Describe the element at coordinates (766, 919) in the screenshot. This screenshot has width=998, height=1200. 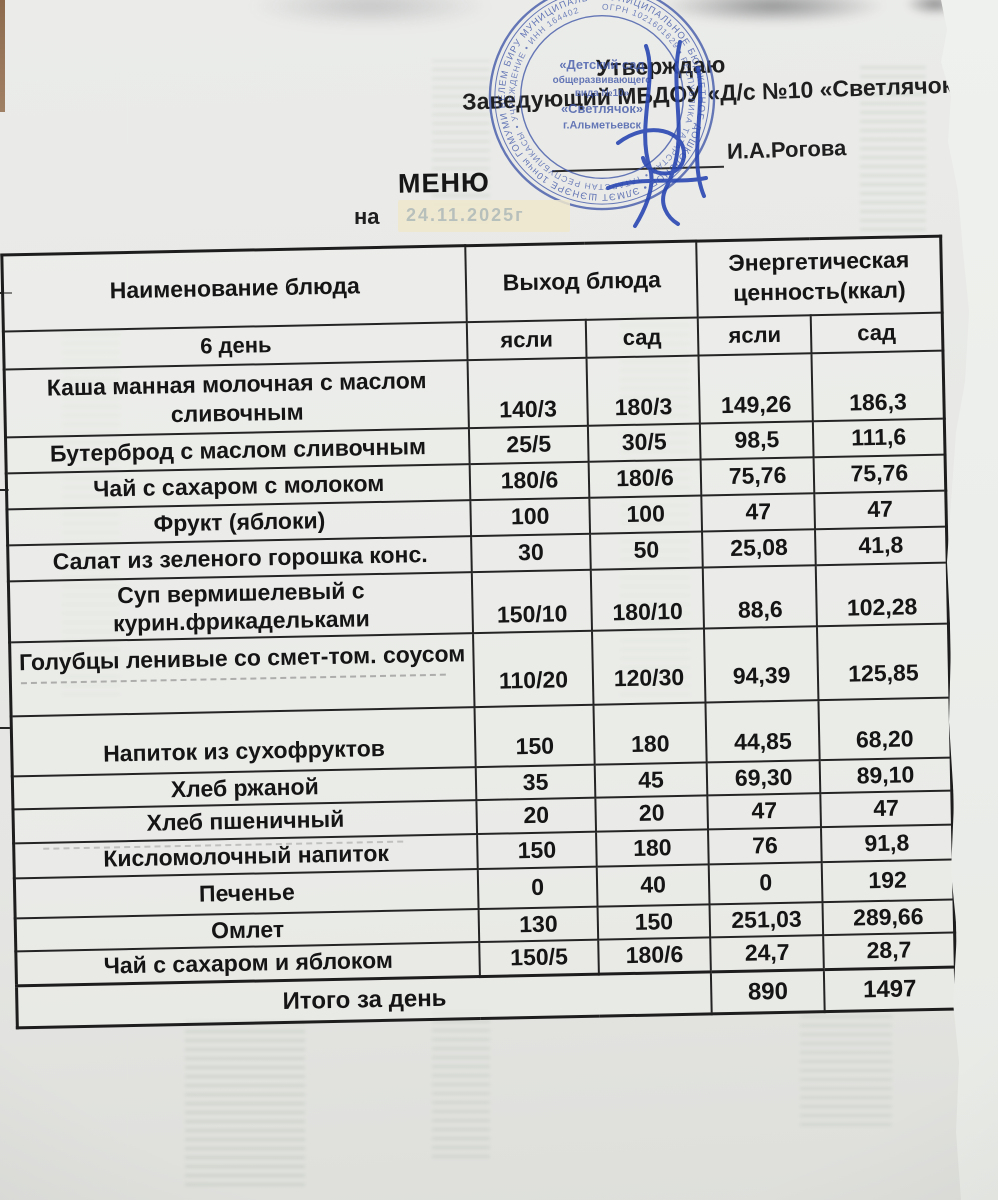
I see `kcal-yasli: 251,03` at that location.